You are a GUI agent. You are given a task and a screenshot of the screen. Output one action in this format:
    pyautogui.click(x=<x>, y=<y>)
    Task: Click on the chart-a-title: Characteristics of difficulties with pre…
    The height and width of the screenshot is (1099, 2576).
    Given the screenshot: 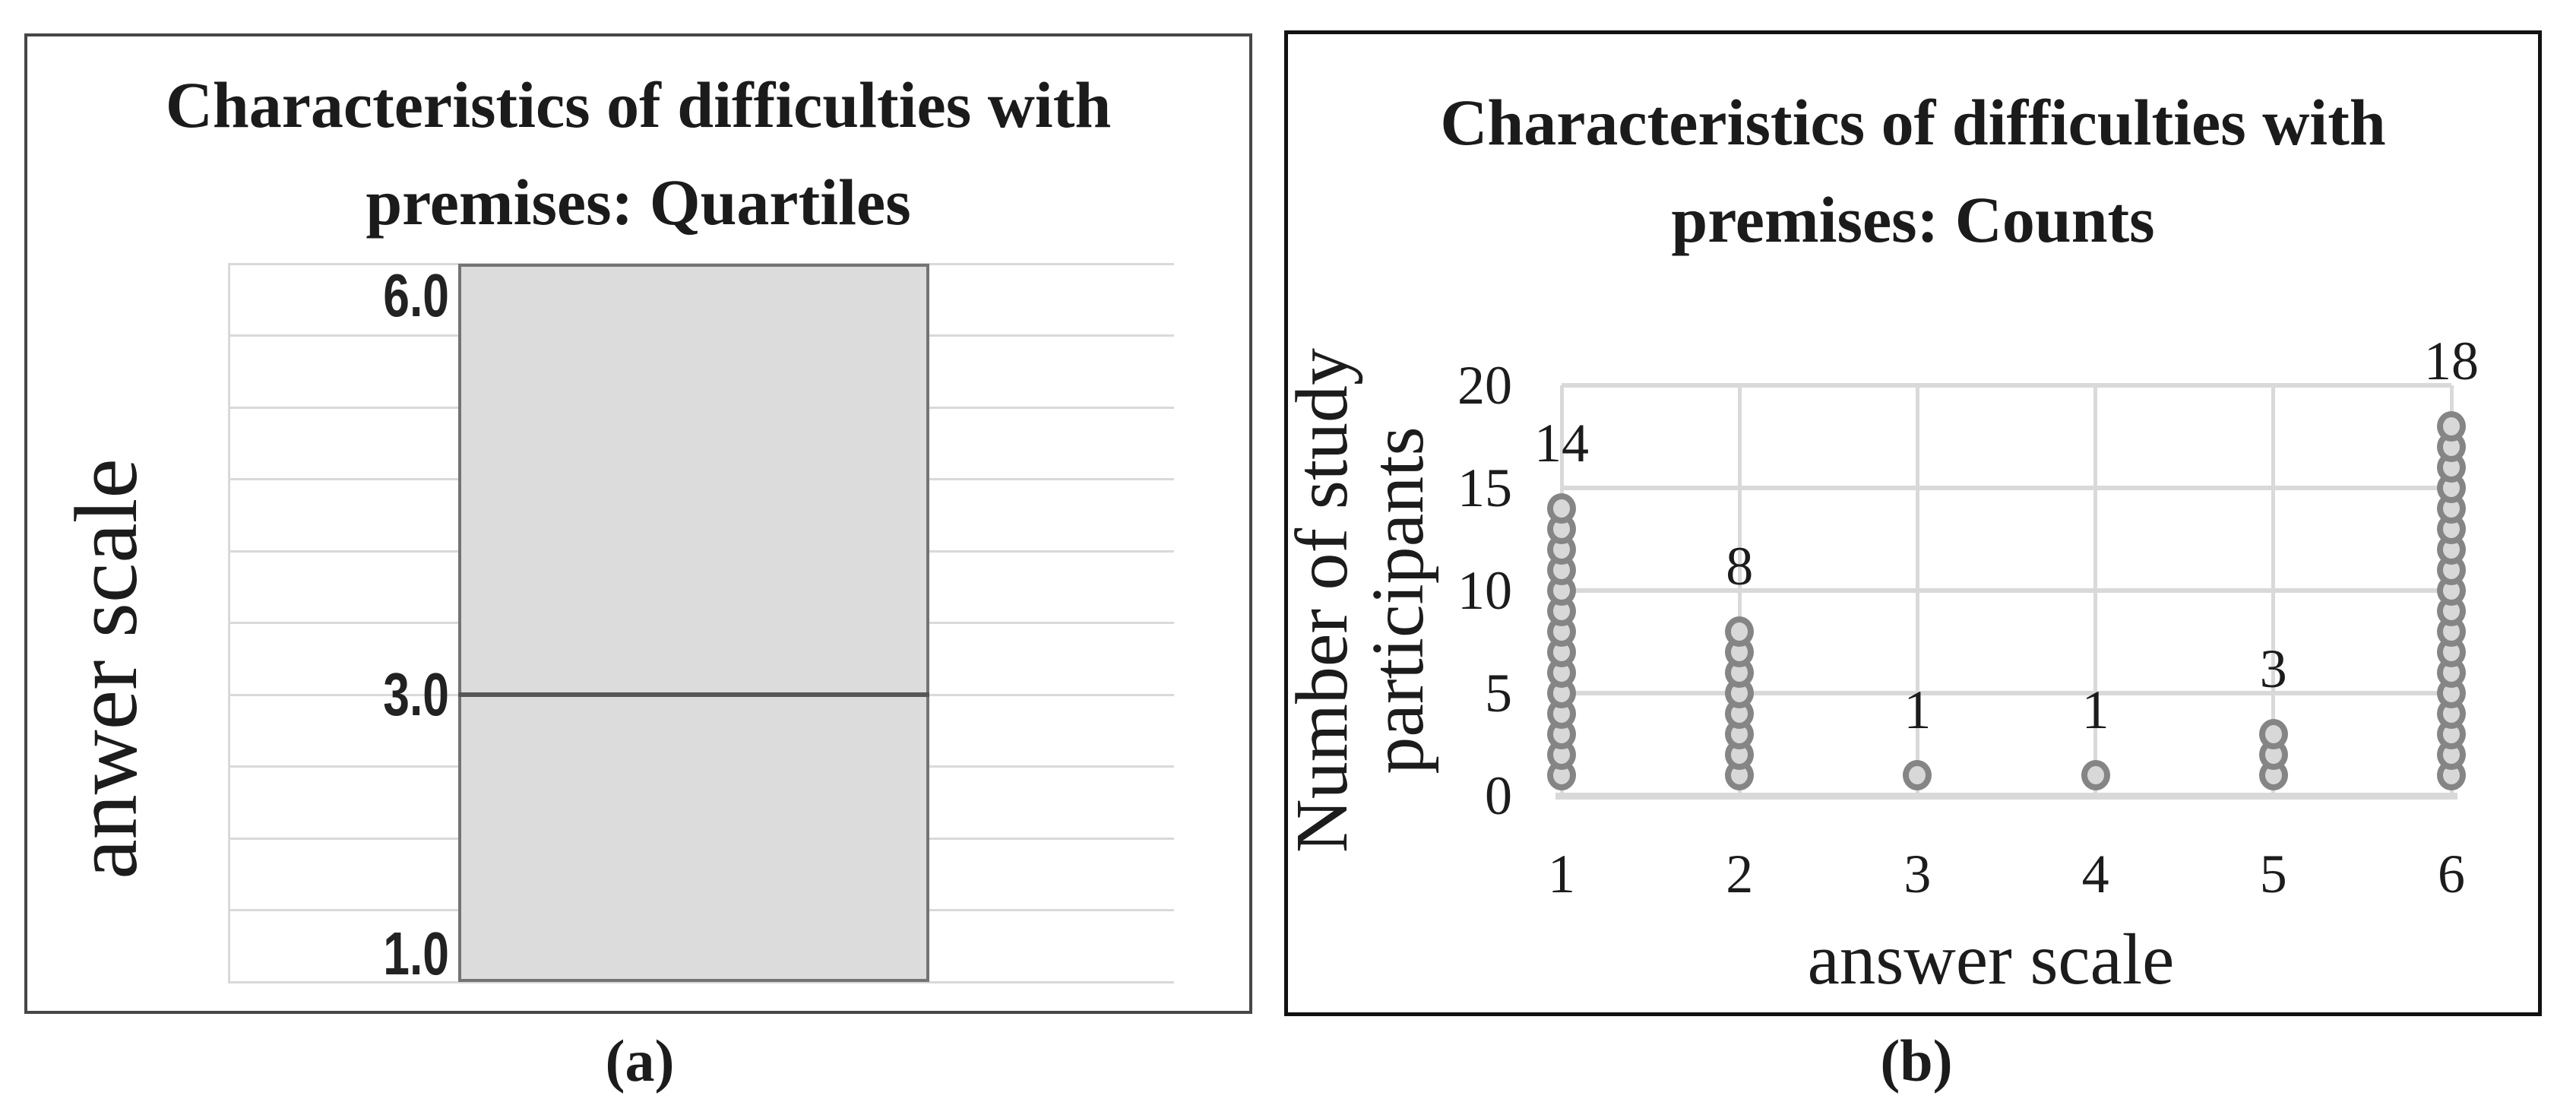 What is the action you would take?
    pyautogui.click(x=638, y=153)
    